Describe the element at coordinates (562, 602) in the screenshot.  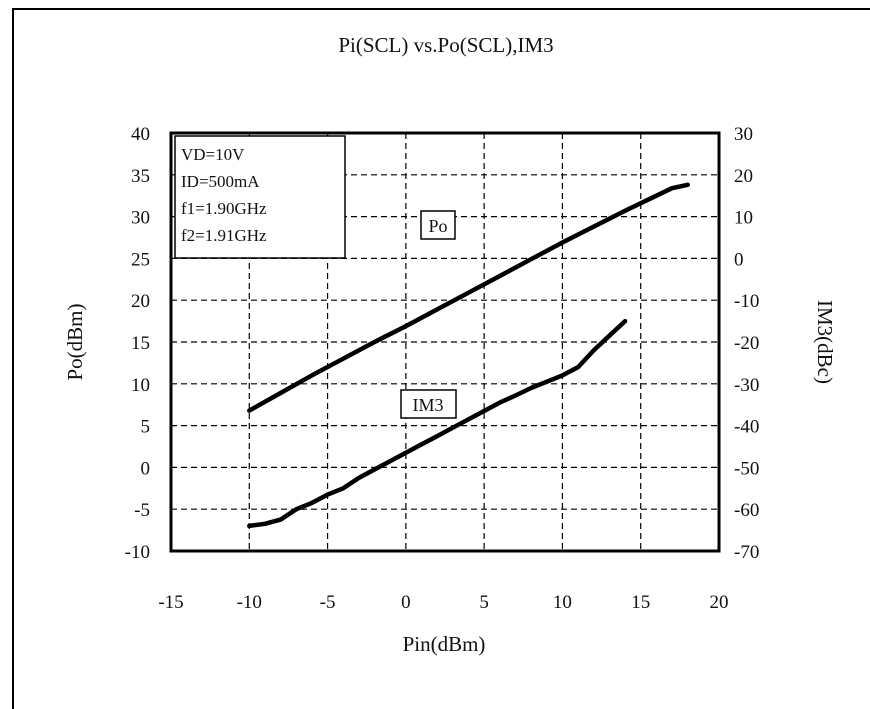
I see `x-tick-label: 10` at that location.